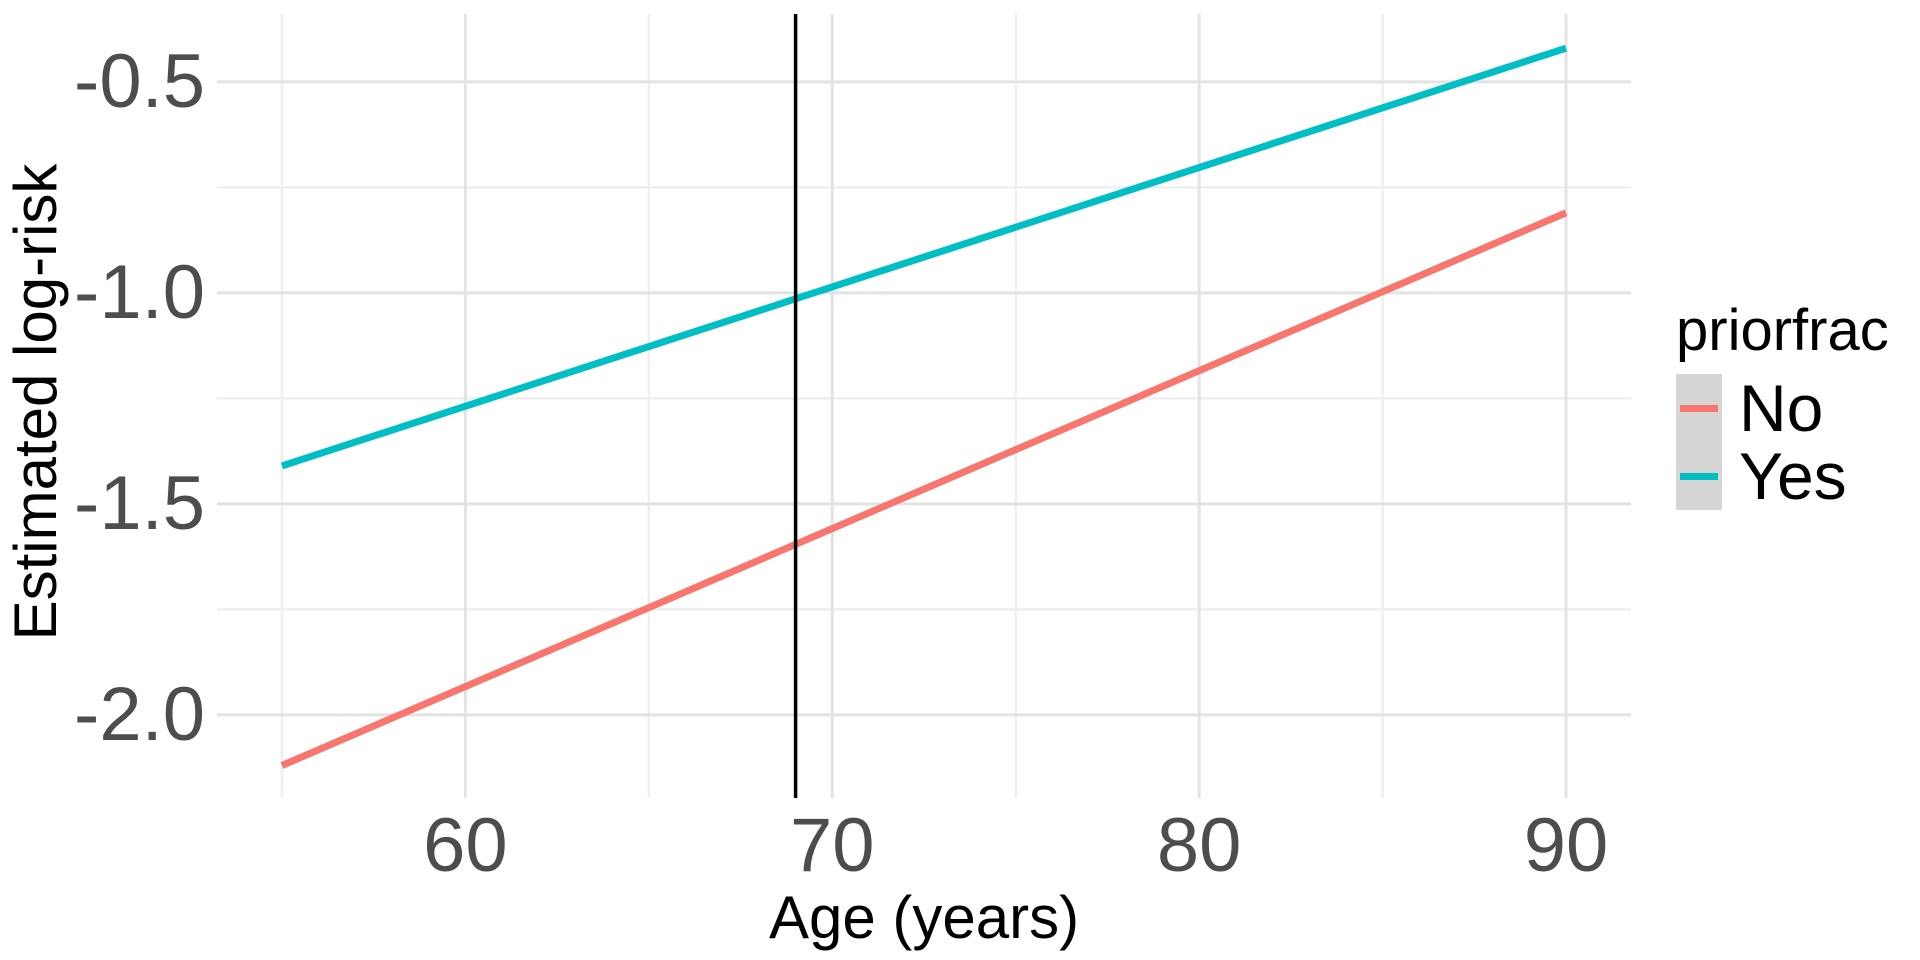 This screenshot has height=960, width=1920. I want to click on y-axis-title: Estimated log-risk, so click(35, 402).